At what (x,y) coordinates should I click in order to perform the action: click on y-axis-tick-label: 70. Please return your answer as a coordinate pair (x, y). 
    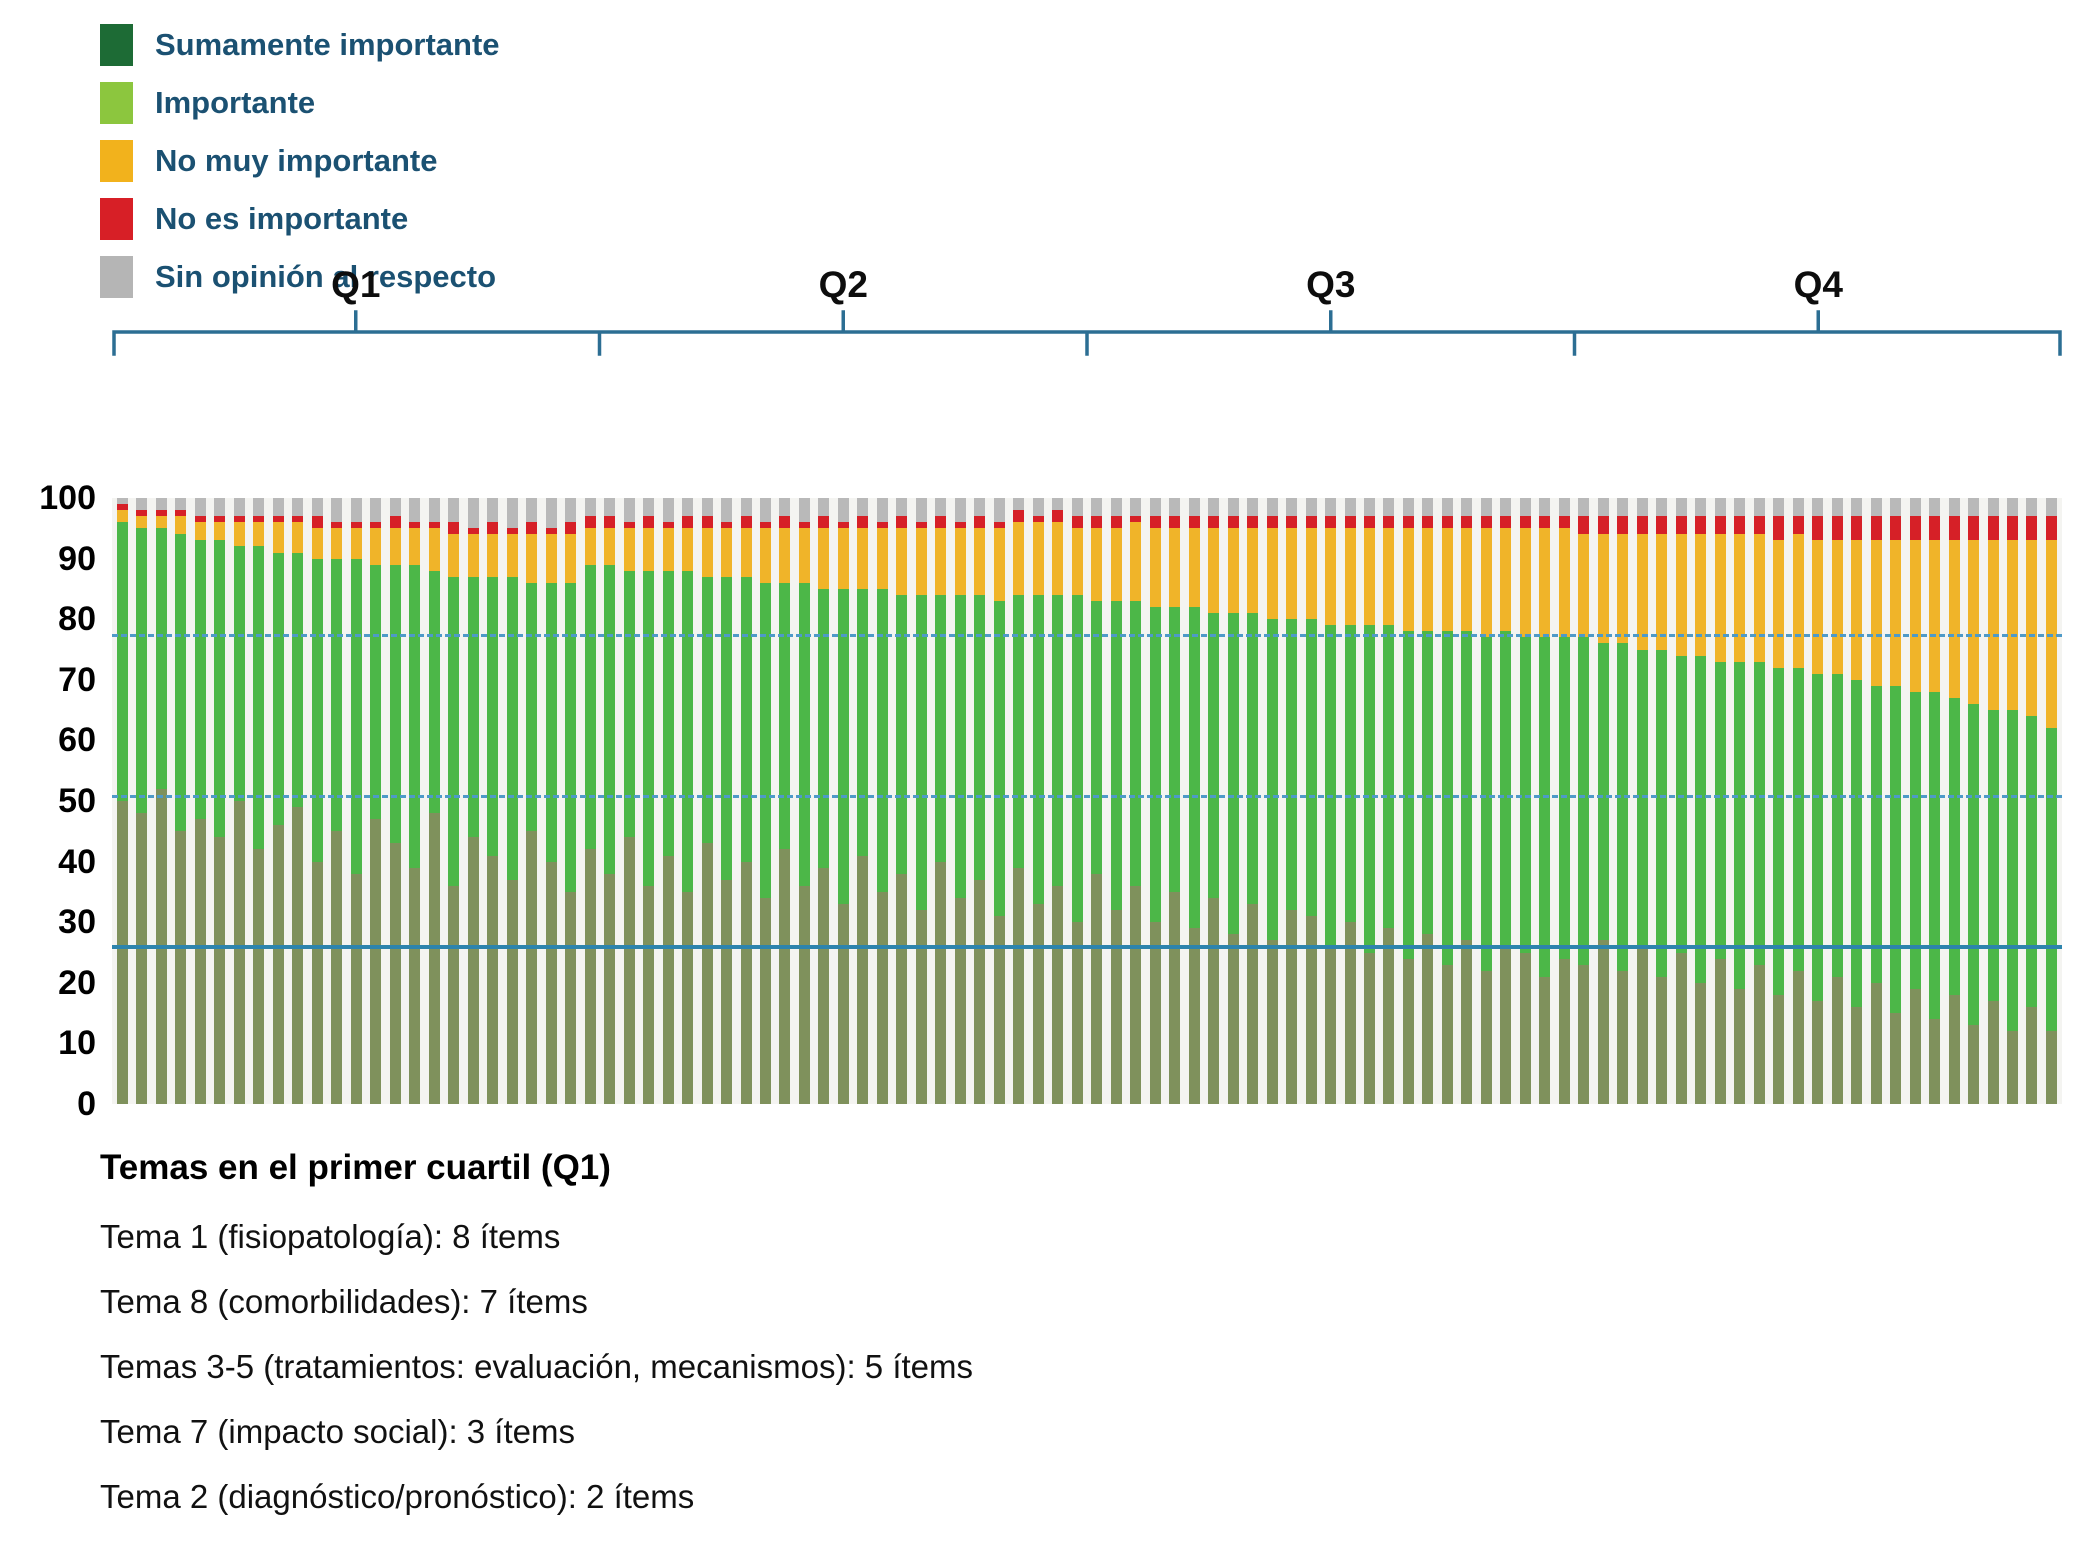
    Looking at the image, I should click on (77, 679).